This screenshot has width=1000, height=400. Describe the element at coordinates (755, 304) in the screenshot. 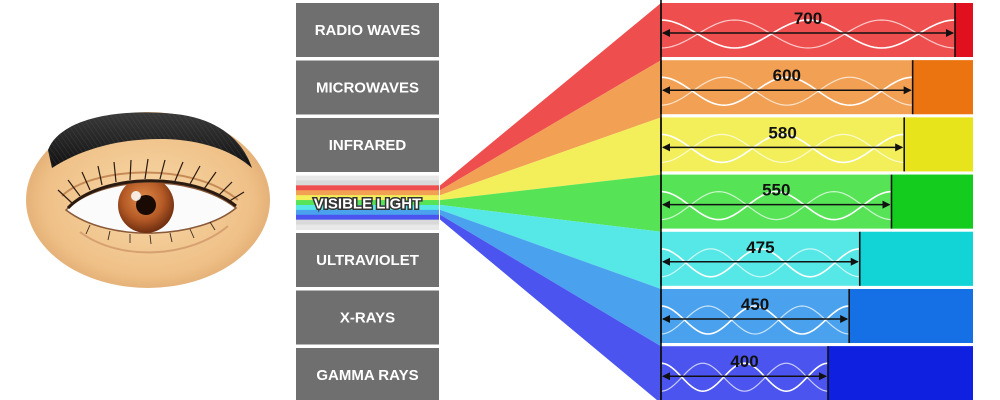

I see `wavelength-value: 450` at that location.